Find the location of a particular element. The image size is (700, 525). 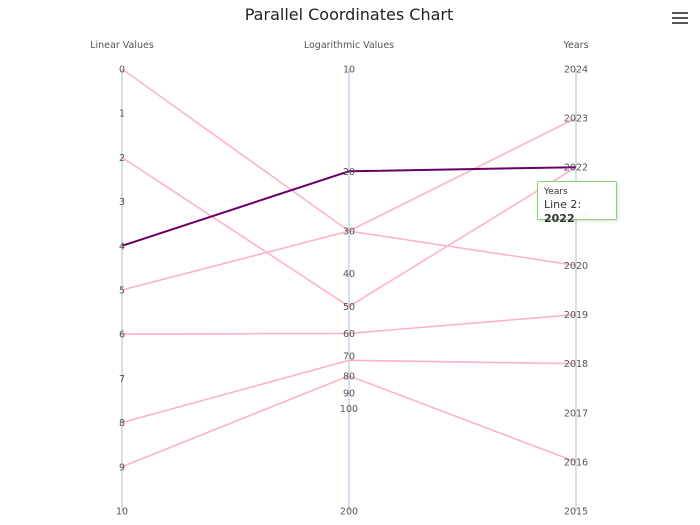

axis-title-linear-values: Linear Values is located at coordinates (122, 45).